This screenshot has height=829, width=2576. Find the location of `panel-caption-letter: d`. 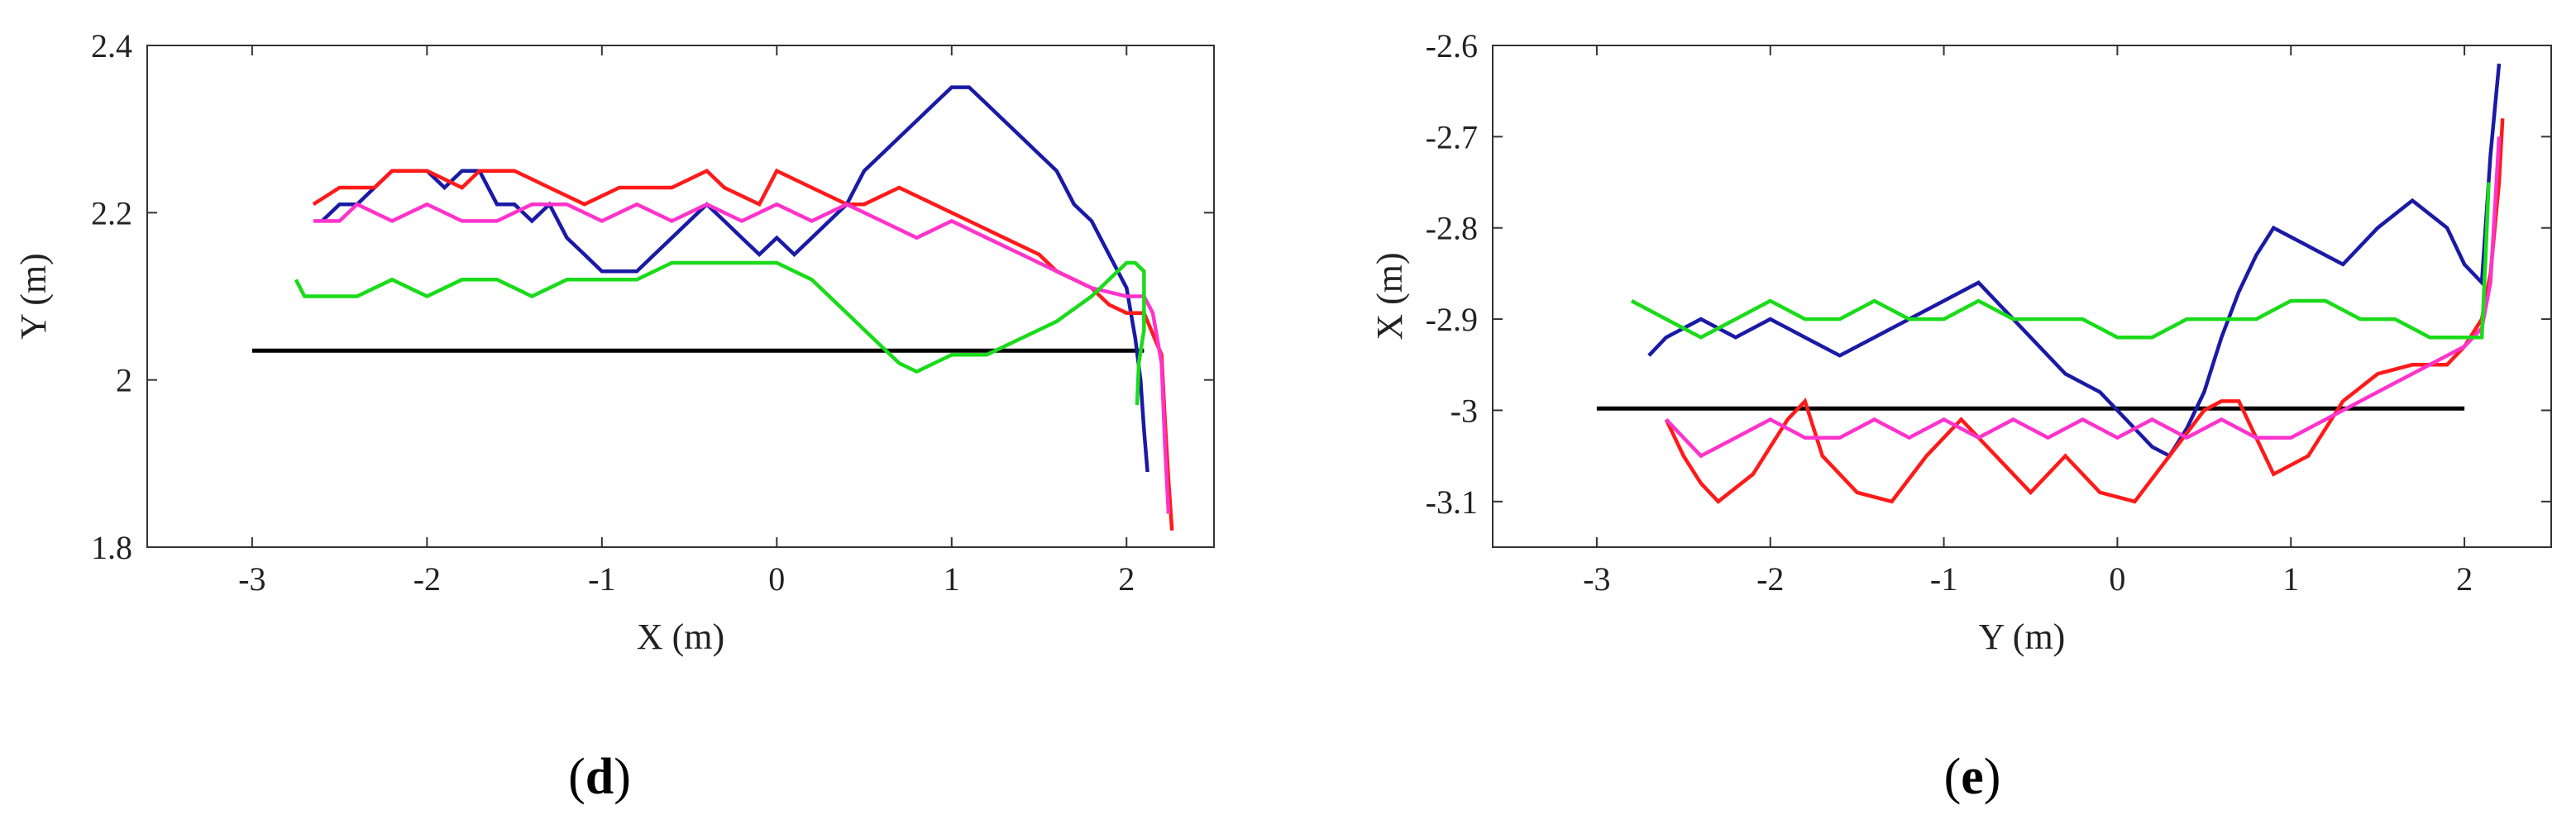

panel-caption-letter: d is located at coordinates (599, 777).